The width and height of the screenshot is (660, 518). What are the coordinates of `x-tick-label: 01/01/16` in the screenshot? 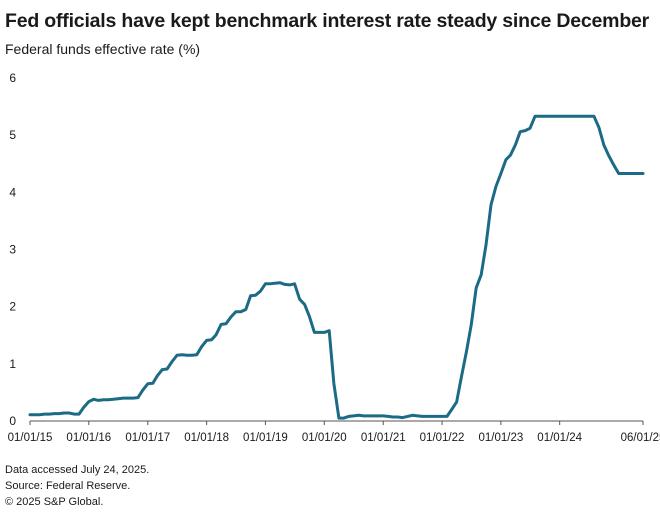 It's located at (88, 438).